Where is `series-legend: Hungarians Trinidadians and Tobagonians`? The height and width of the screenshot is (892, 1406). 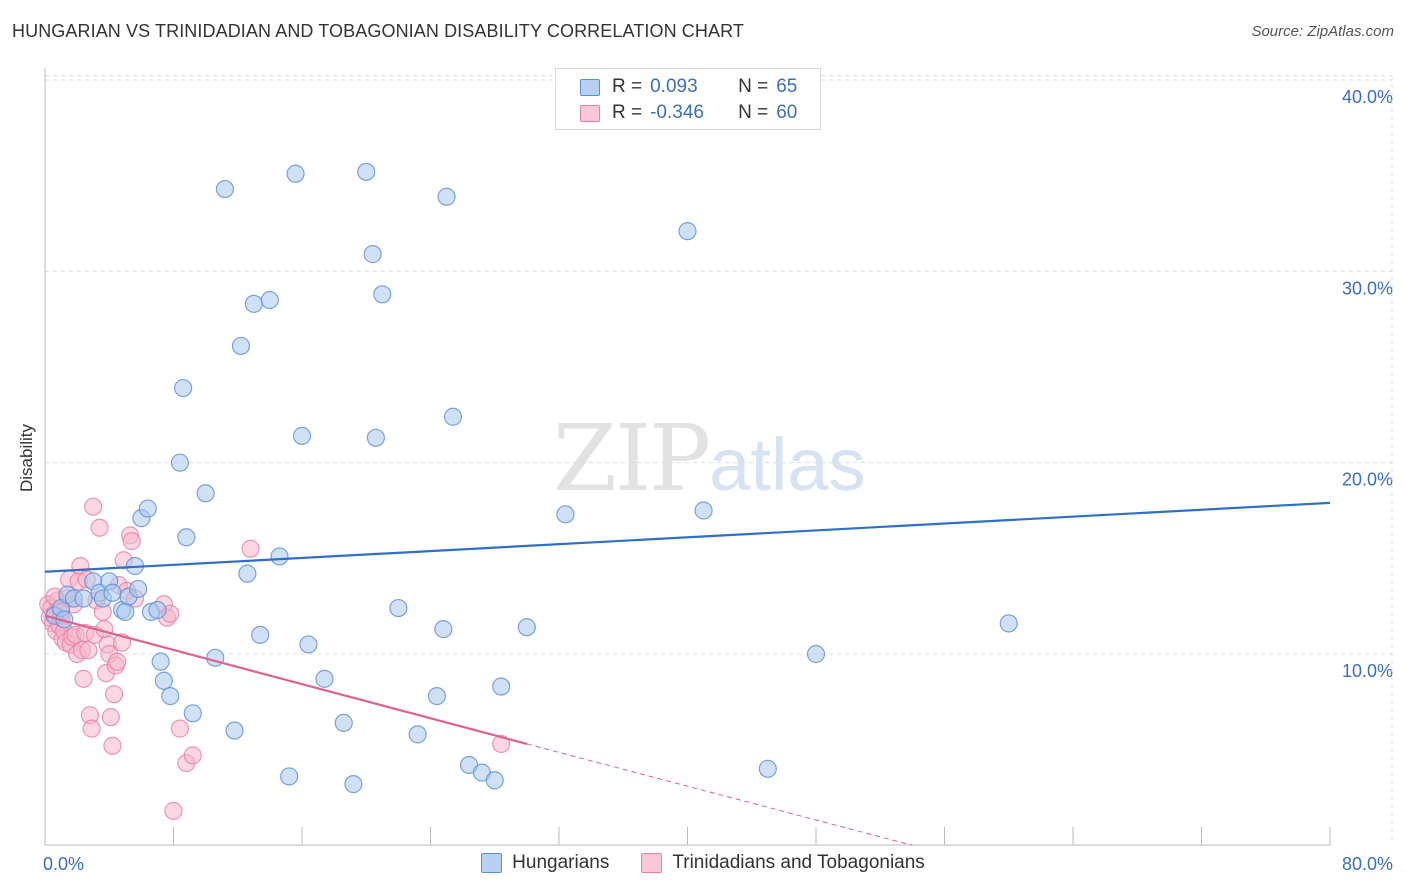
series-legend: Hungarians Trinidadians and Tobagonians is located at coordinates (703, 863).